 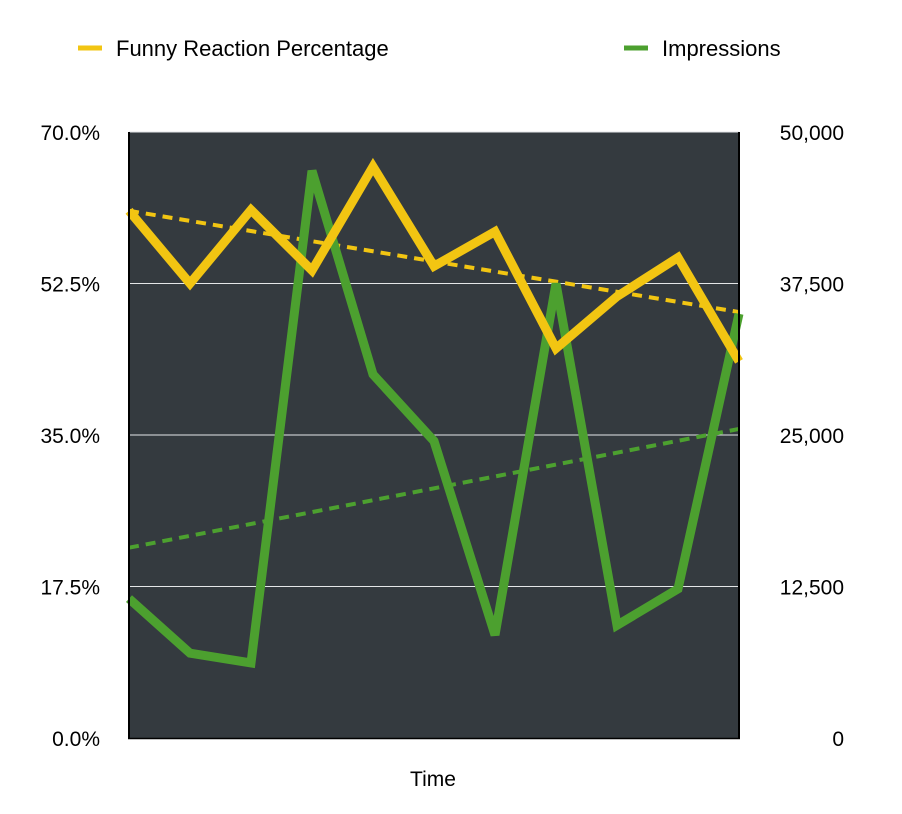 I want to click on right-tick-label: 50,000, so click(x=812, y=133).